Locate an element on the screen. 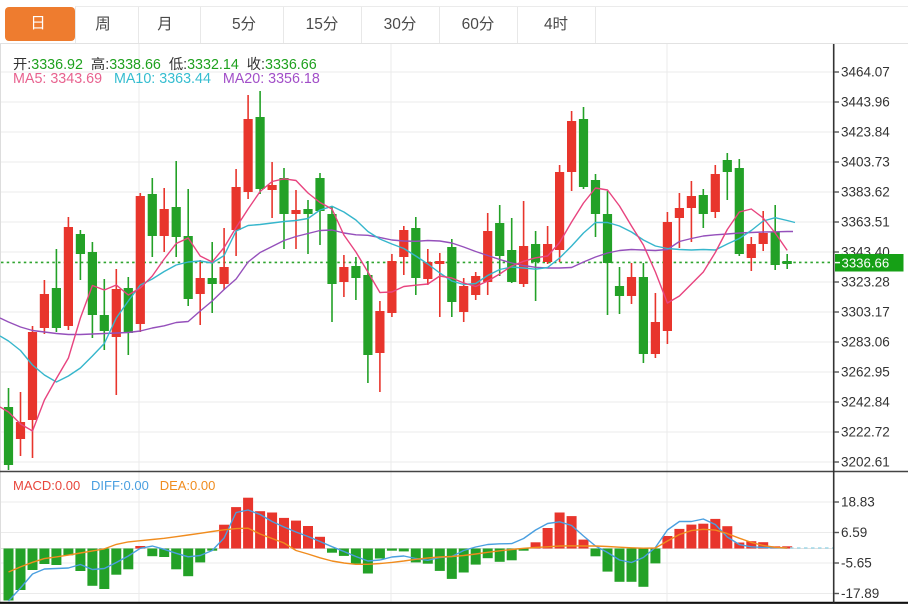  svg-text: 3222.72 is located at coordinates (865, 432).